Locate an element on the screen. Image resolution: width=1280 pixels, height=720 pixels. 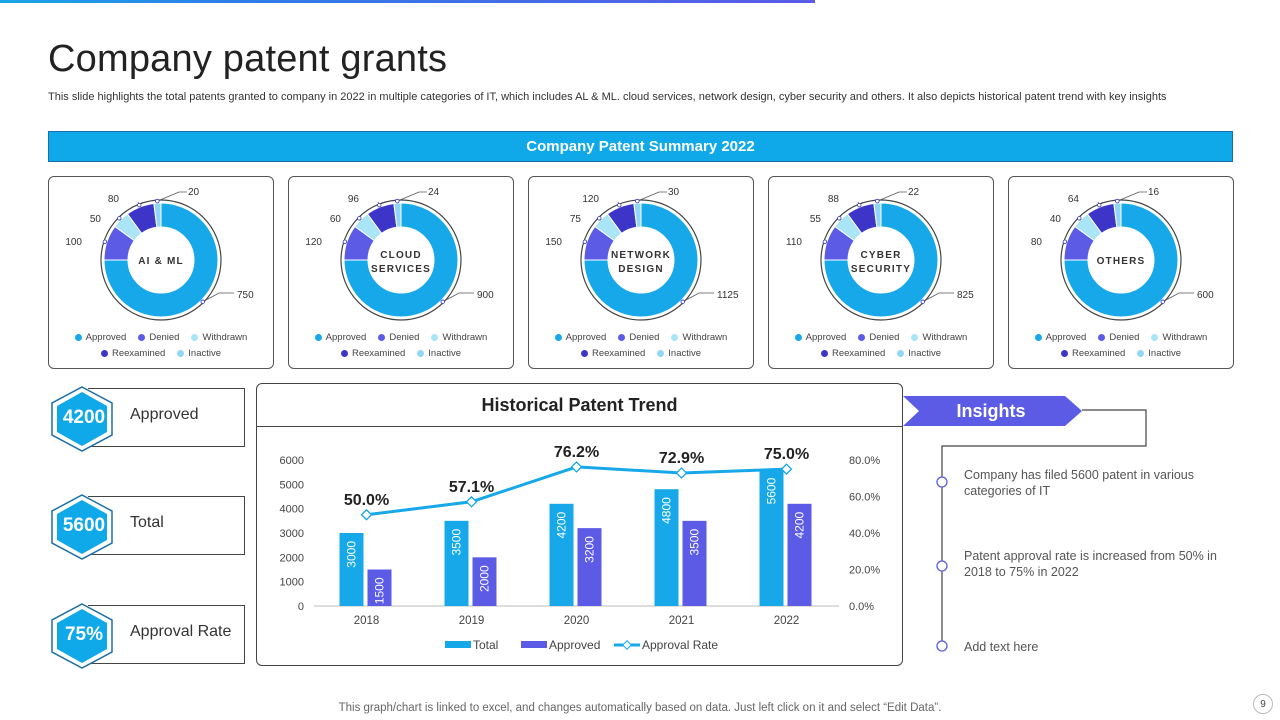
donut-value-label: 16 is located at coordinates (1154, 192).